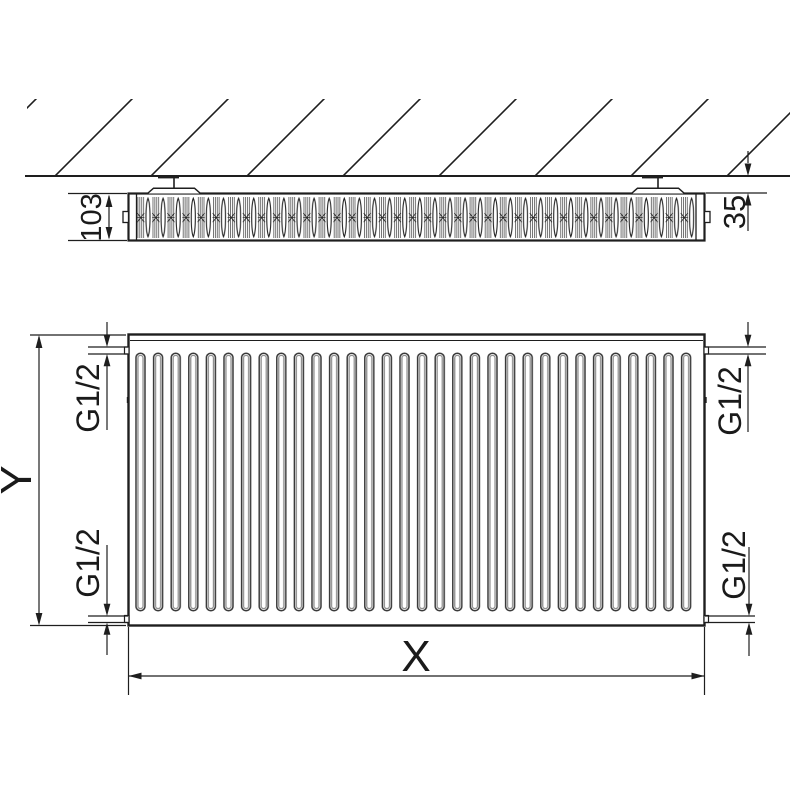 This screenshot has width=800, height=800. I want to click on top-view-core-pattern, so click(416, 217).